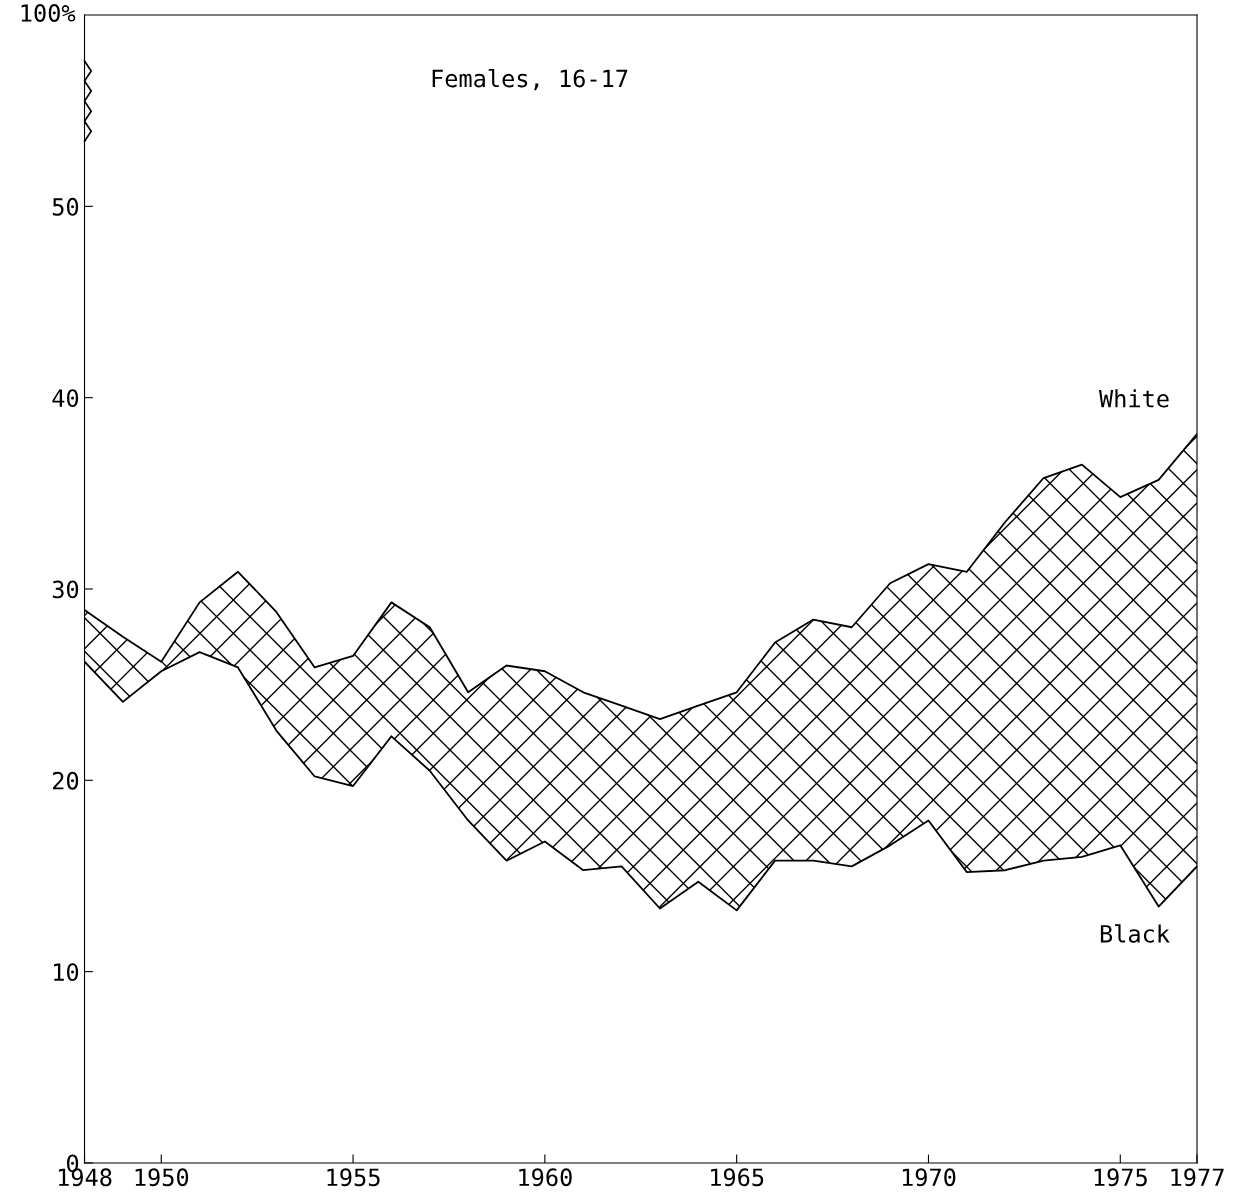 The width and height of the screenshot is (1243, 1203). What do you see at coordinates (530, 79) in the screenshot?
I see `text: Females, 16-17` at bounding box center [530, 79].